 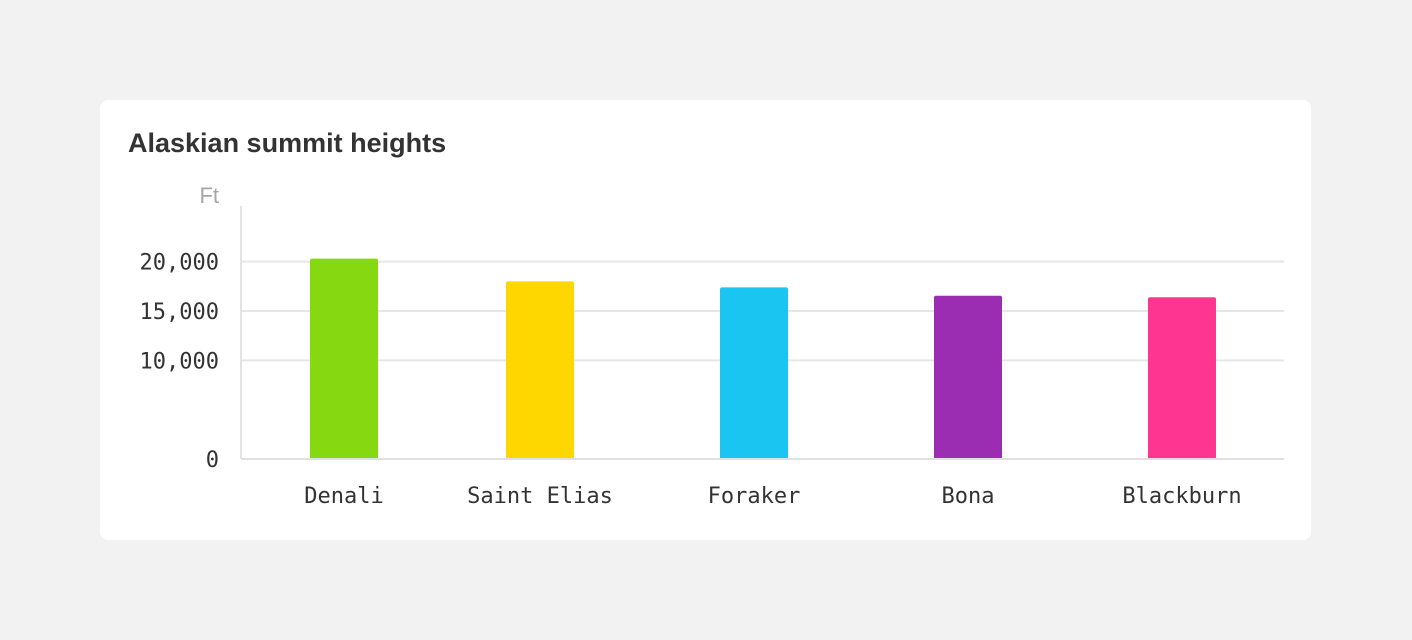 What do you see at coordinates (1181, 496) in the screenshot?
I see `x-category-label: Blackburn` at bounding box center [1181, 496].